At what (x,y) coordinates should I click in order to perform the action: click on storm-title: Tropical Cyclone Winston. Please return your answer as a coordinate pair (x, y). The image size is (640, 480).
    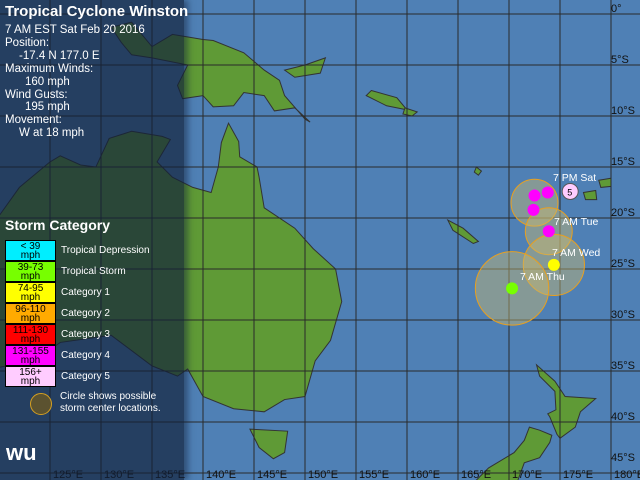
    Looking at the image, I should click on (97, 11).